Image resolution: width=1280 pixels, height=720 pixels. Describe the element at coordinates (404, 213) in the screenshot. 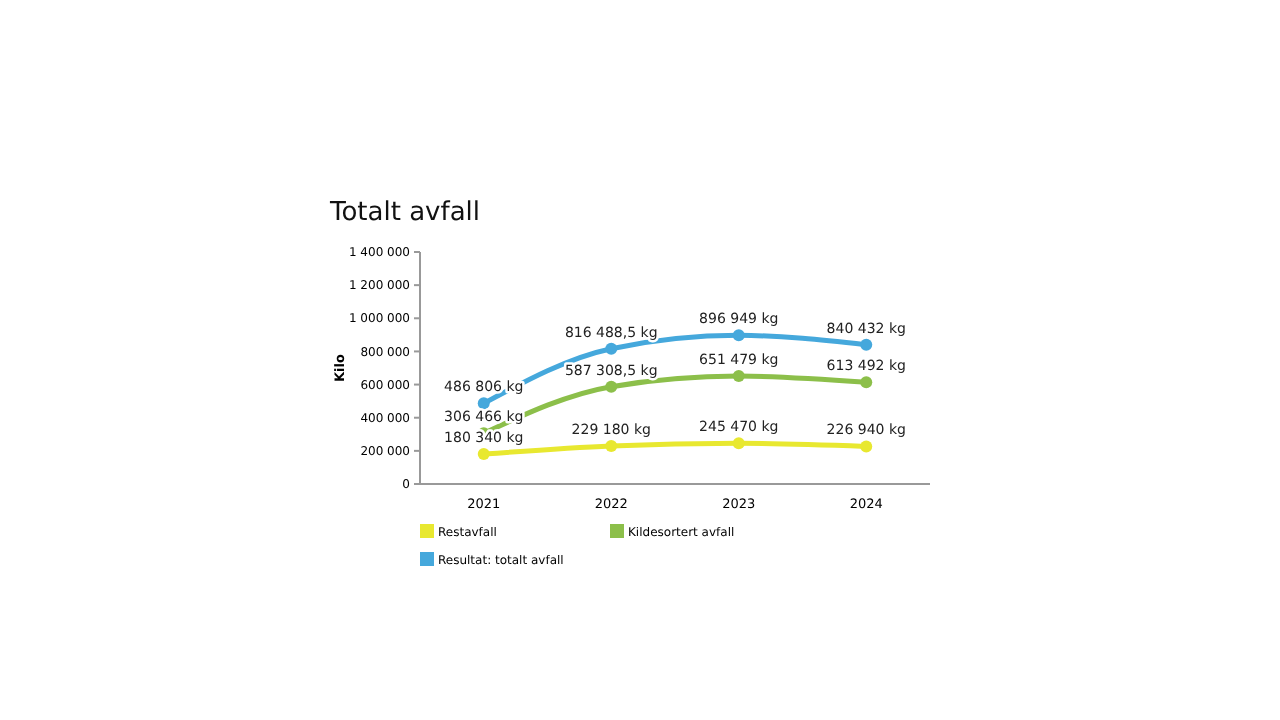

I see `chart-title: Totalt avfall` at that location.